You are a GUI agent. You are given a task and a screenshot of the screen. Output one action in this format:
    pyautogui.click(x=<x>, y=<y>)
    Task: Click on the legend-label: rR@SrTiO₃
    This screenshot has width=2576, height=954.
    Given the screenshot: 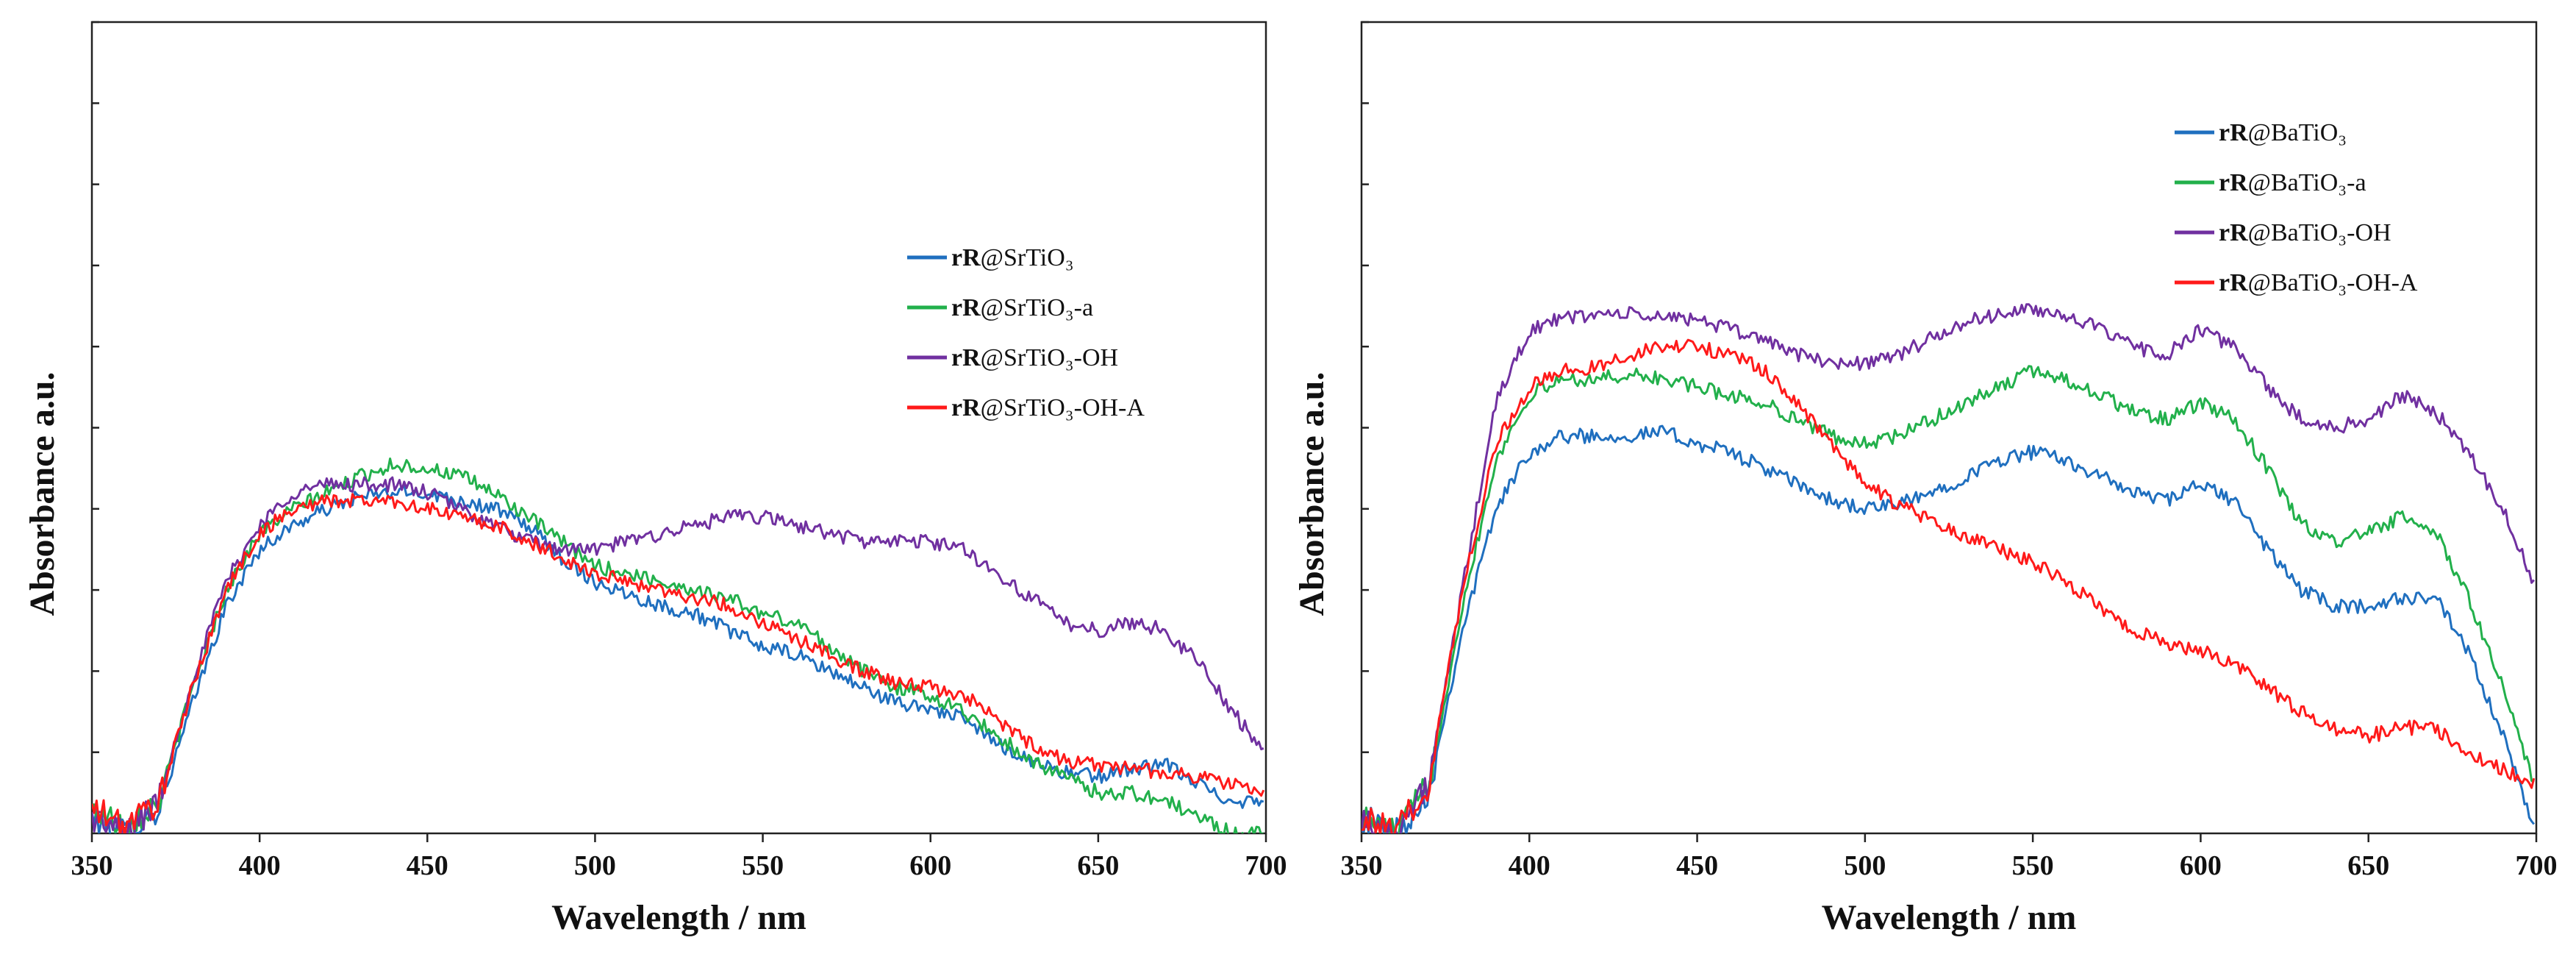 What is the action you would take?
    pyautogui.click(x=1012, y=258)
    